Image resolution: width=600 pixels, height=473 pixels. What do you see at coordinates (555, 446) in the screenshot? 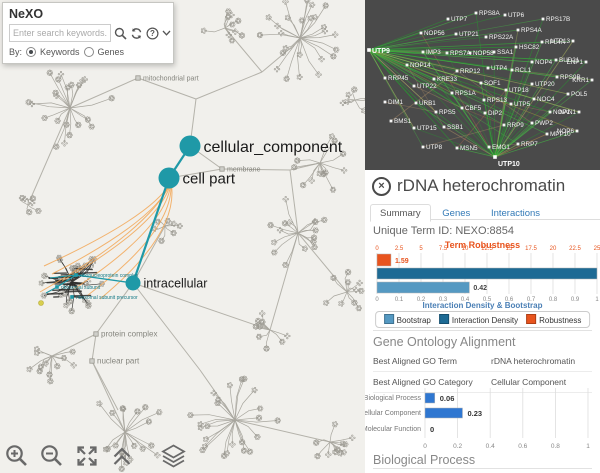
I see `svg-text: 0.8` at bounding box center [555, 446].